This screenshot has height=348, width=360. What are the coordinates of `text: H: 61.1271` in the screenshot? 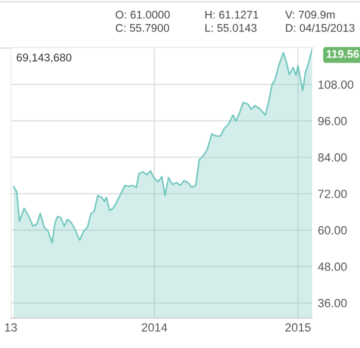 It's located at (231, 14).